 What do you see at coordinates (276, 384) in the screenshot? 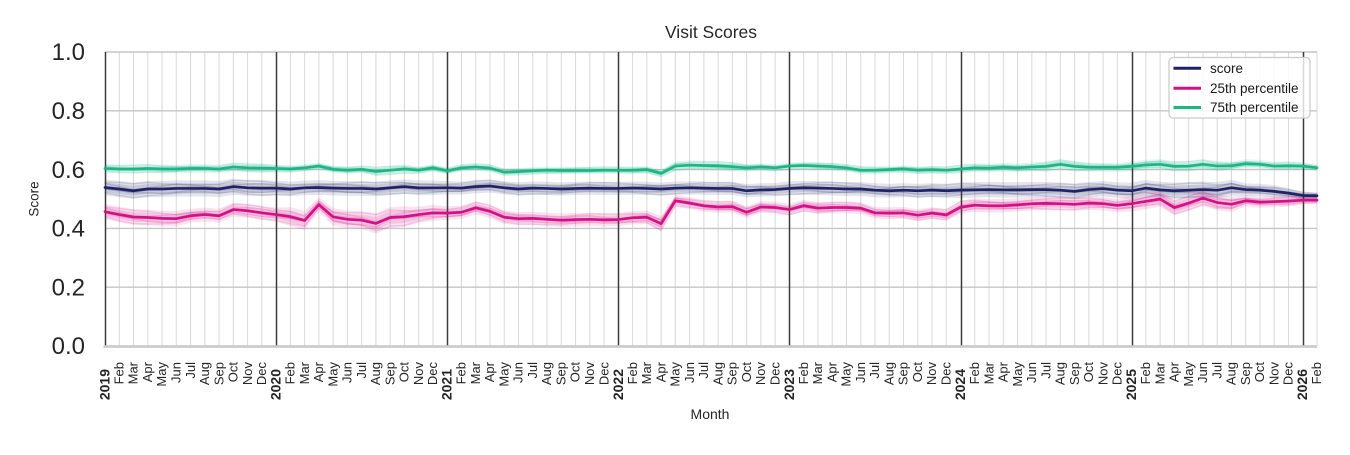
I see `svg-text: 2020` at bounding box center [276, 384].